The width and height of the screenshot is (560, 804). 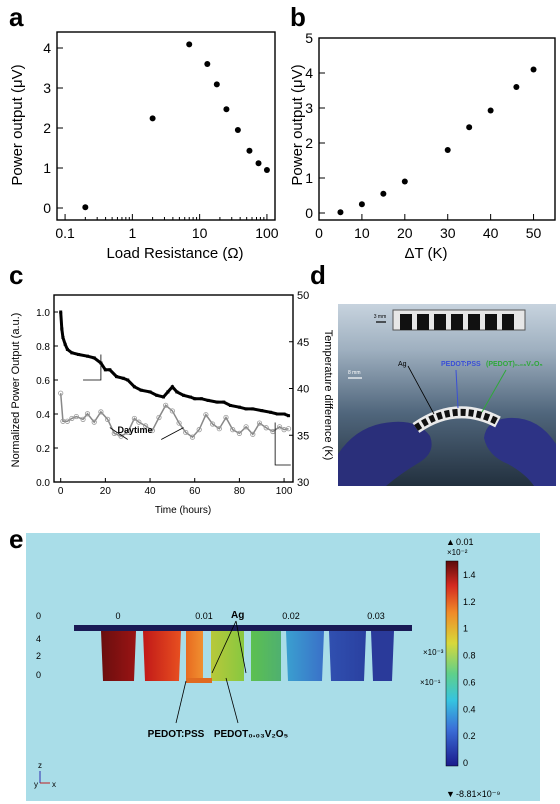 I want to click on colorbar-tick: 1, so click(x=465, y=629).